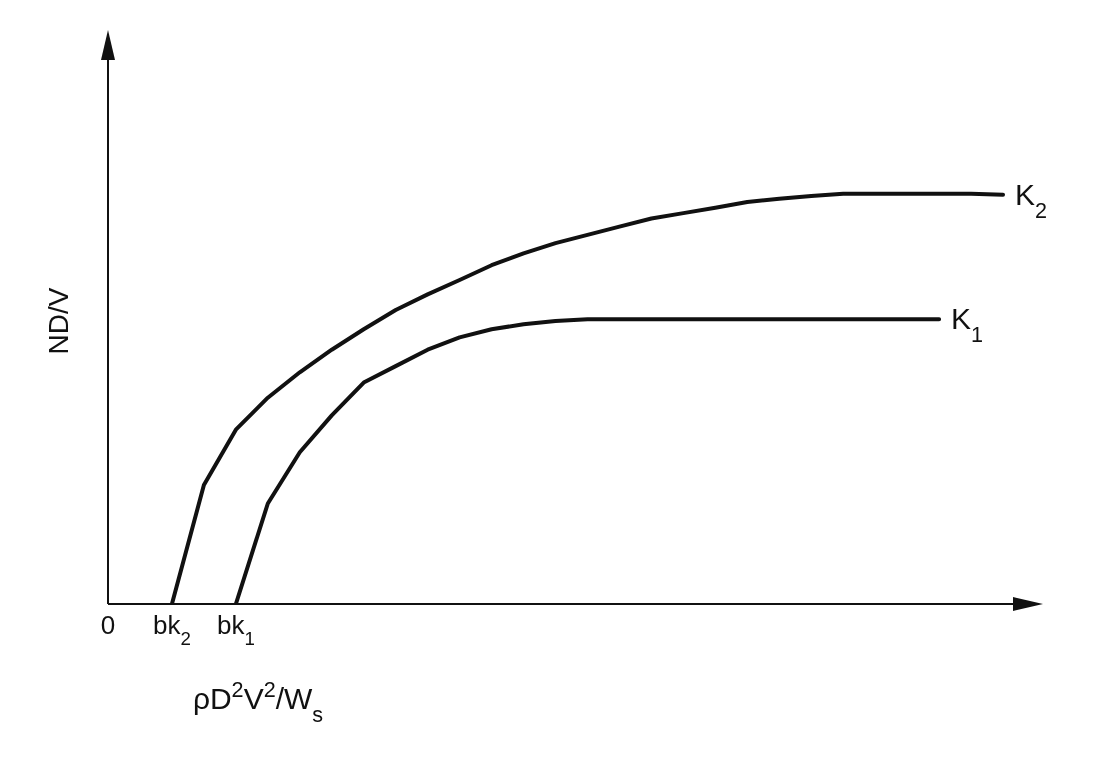 This screenshot has height=772, width=1113. Describe the element at coordinates (58, 321) in the screenshot. I see `y-axis-title: ND/V` at that location.